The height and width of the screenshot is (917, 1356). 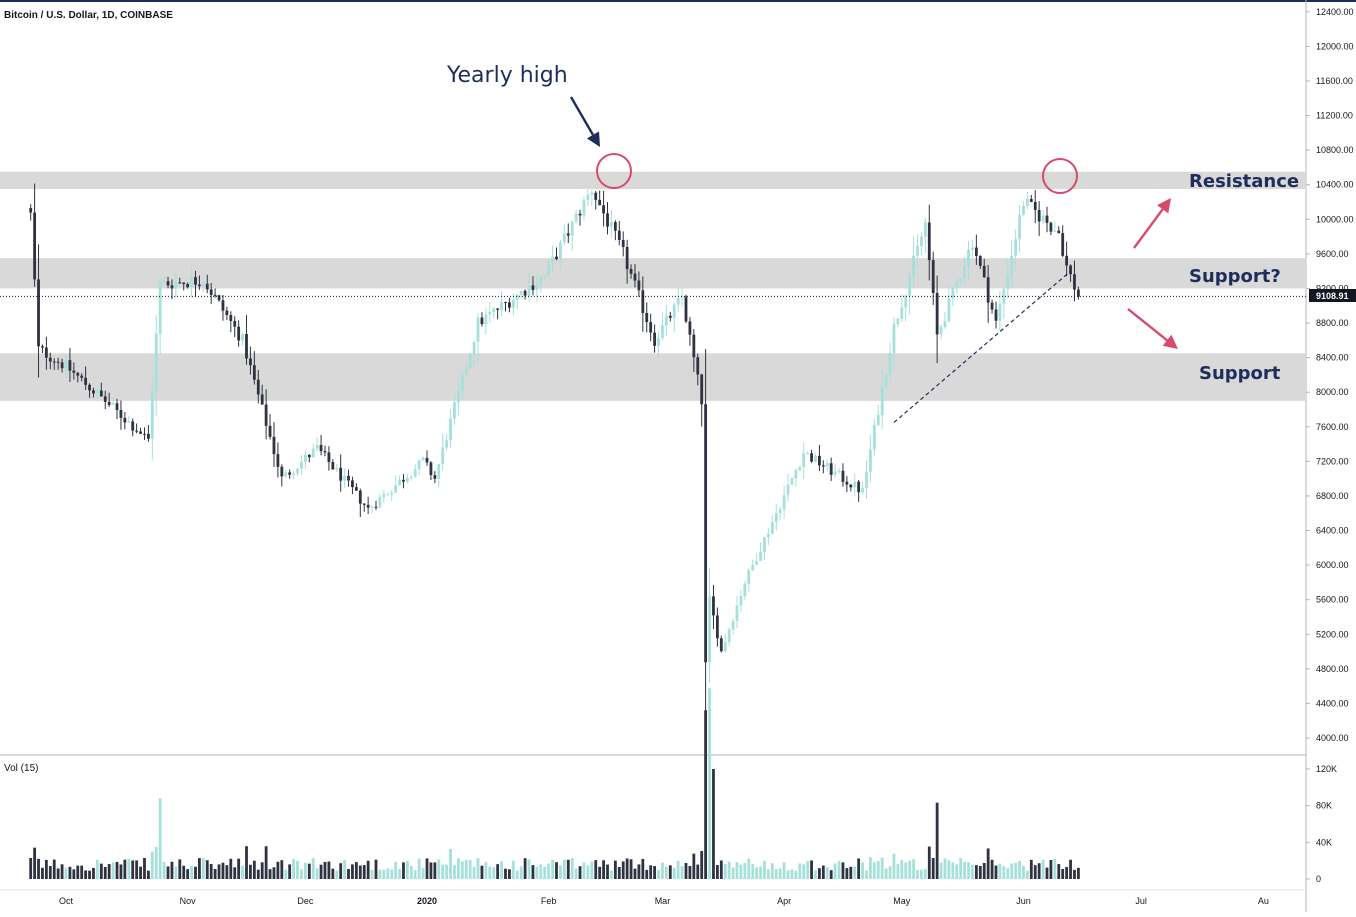 I want to click on arrow-shaft, so click(x=582, y=116).